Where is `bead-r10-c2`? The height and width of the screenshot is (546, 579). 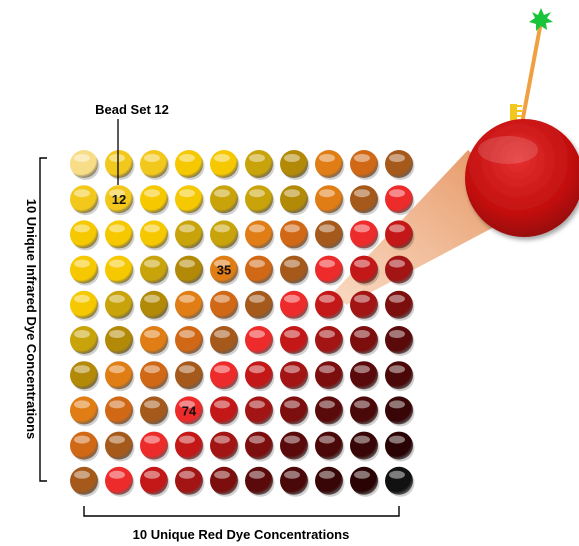
bead-r10-c2 is located at coordinates (119, 480).